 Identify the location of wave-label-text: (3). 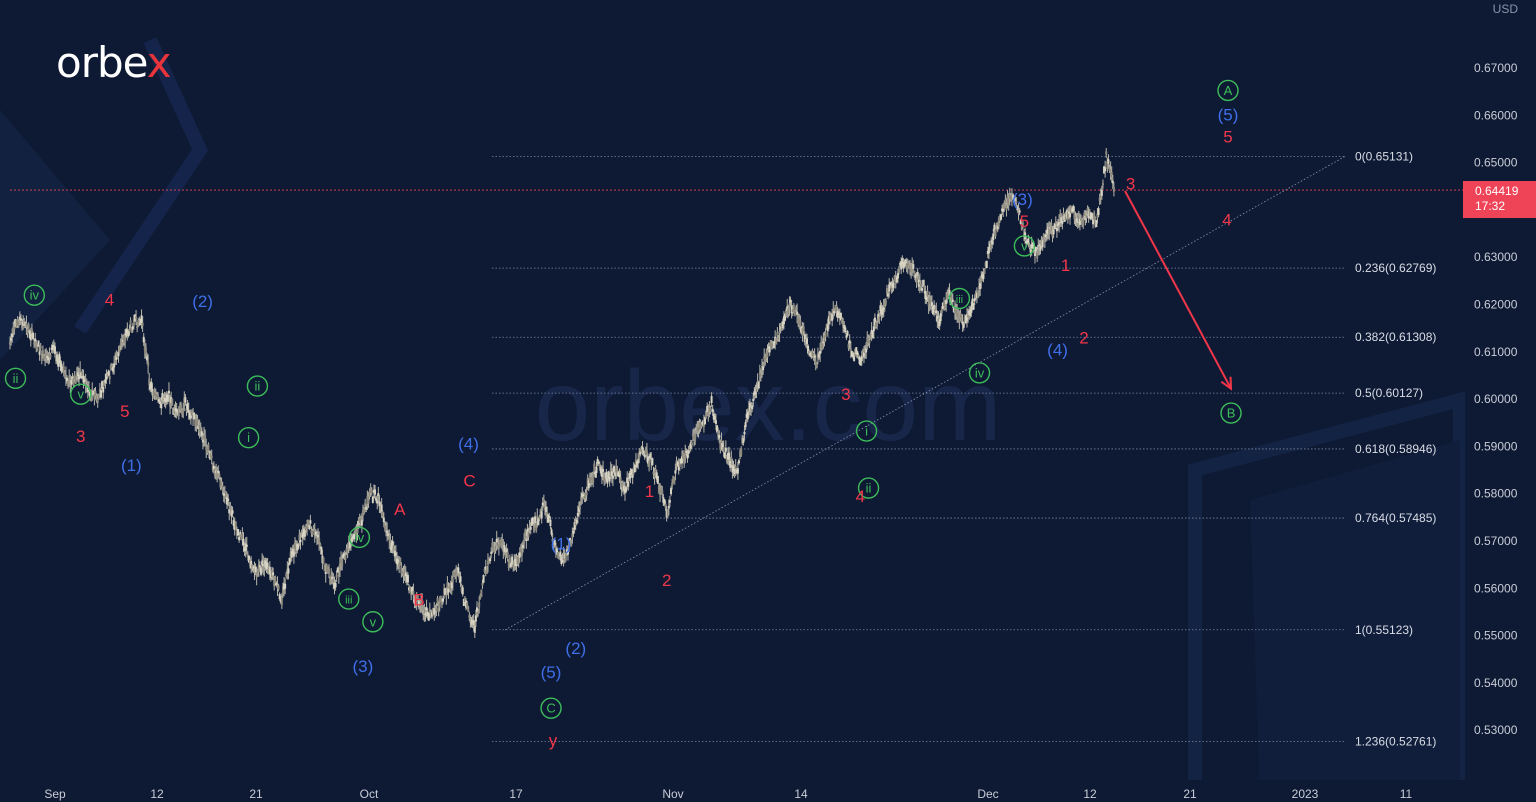
(362, 666).